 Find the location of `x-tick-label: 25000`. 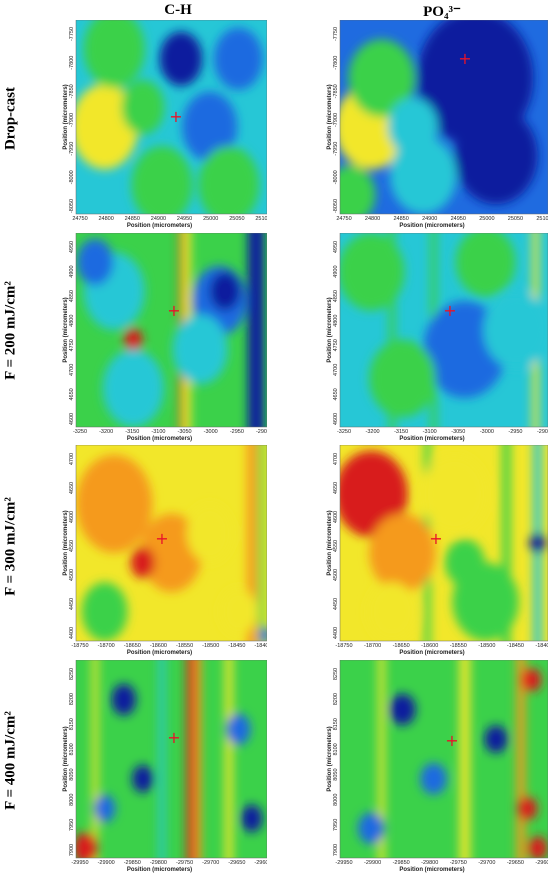

x-tick-label: 25000 is located at coordinates (210, 219).